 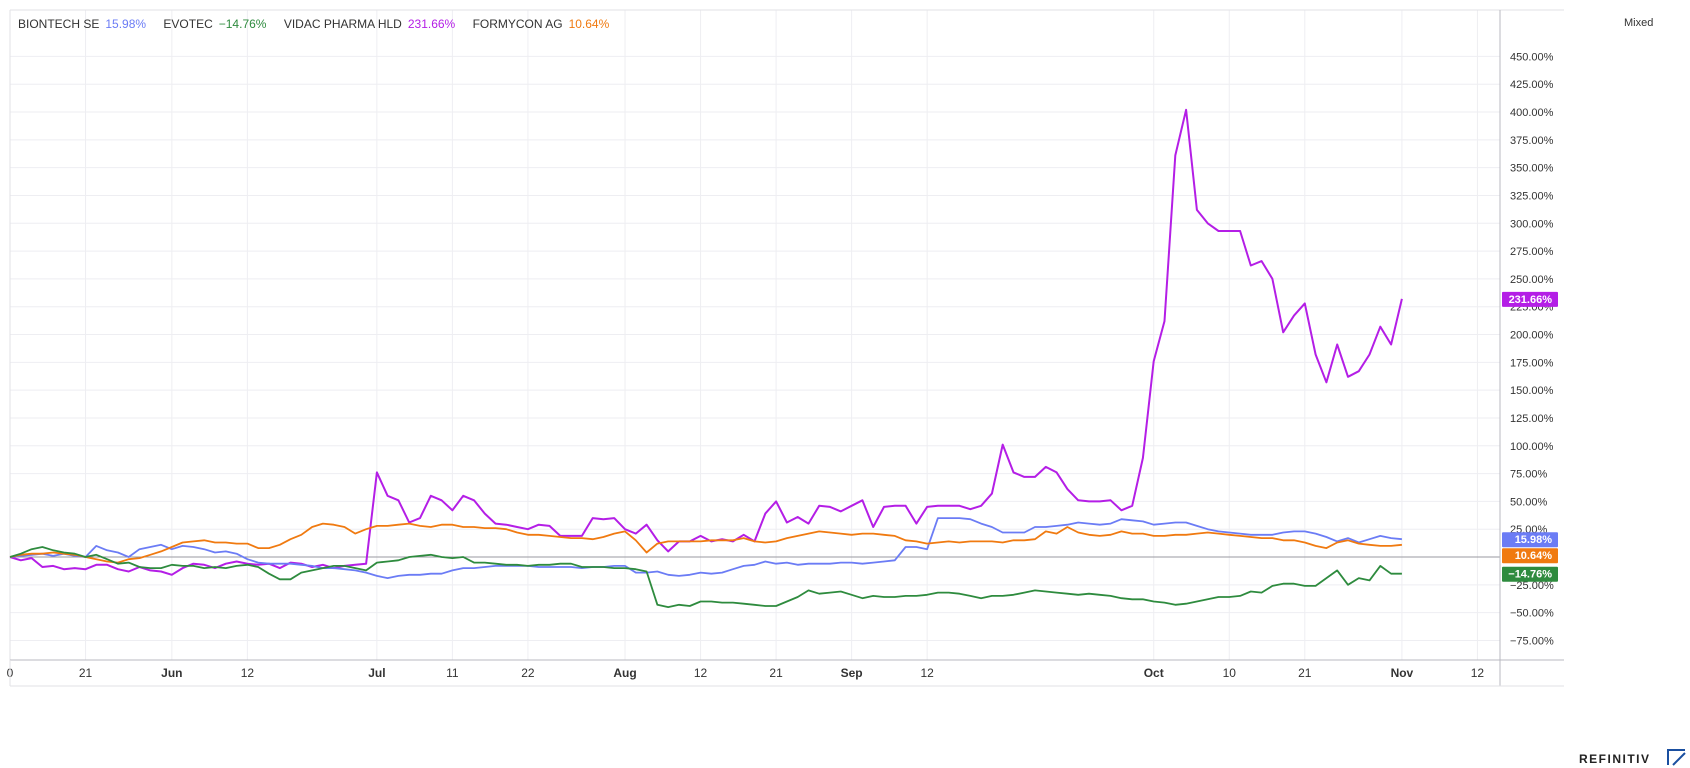 I want to click on legend-name: VIDAC PHARMA HLD, so click(x=342, y=24).